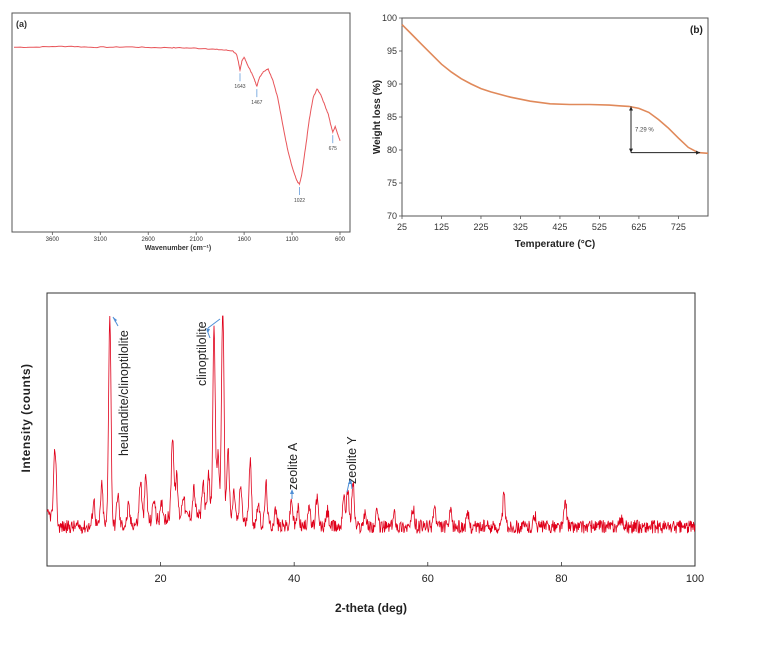 This screenshot has width=770, height=653. What do you see at coordinates (256, 103) in the screenshot?
I see `peak-label: 1467` at bounding box center [256, 103].